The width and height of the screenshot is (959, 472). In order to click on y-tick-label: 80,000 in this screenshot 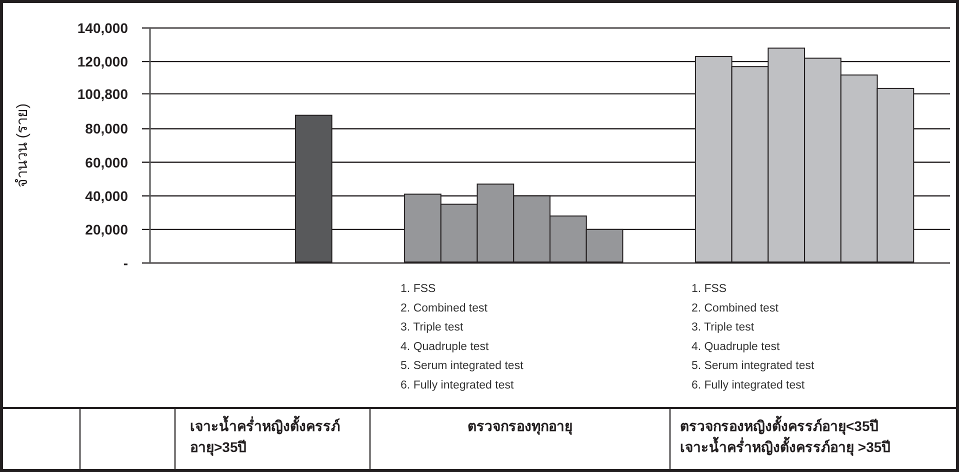, I will do `click(106, 128)`.